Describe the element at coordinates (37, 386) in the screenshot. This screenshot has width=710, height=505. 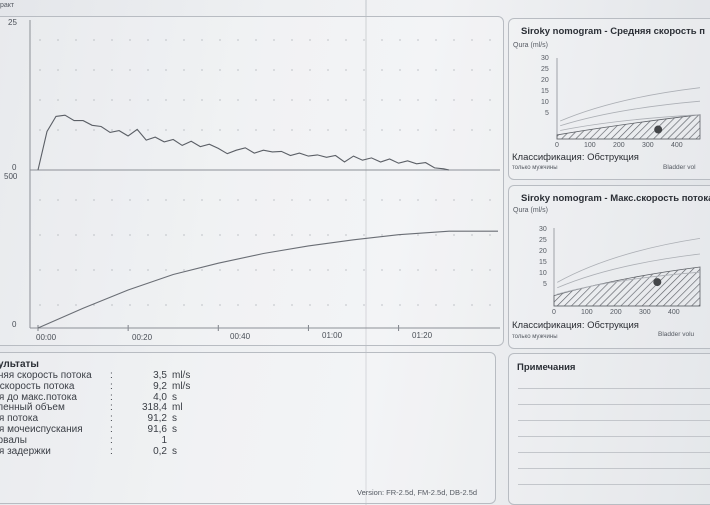
I see `result-label: с.скорость потока` at that location.